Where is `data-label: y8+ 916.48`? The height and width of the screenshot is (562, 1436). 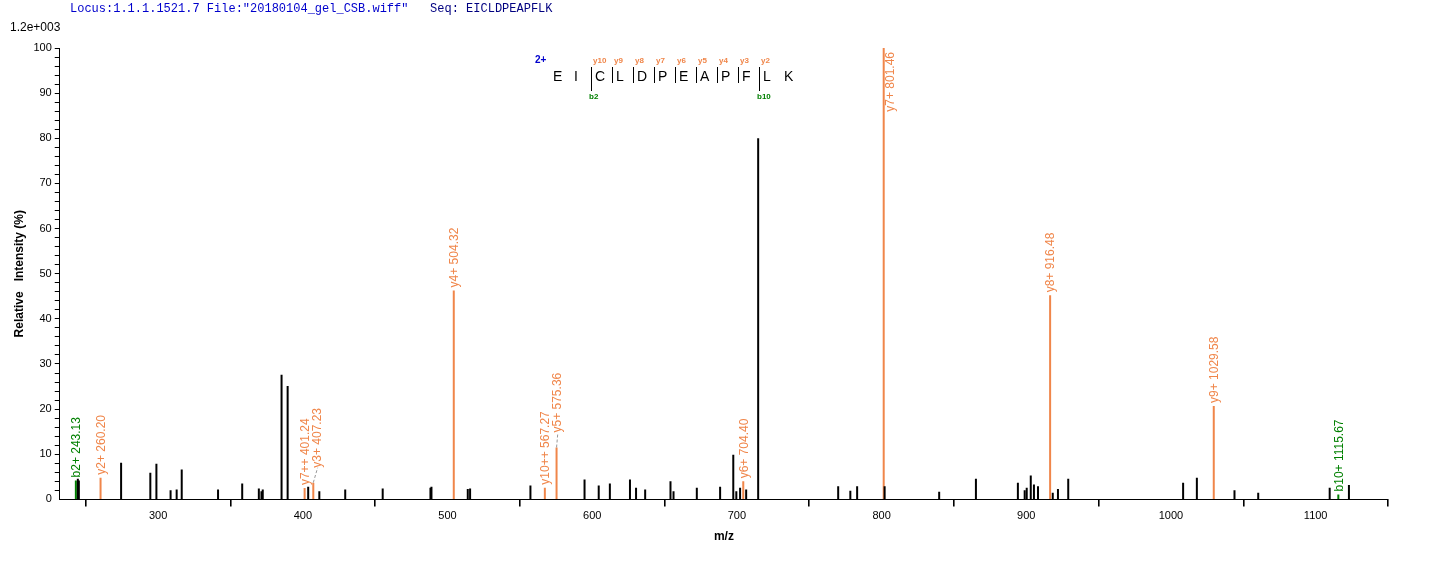 data-label: y8+ 916.48 is located at coordinates (1050, 262).